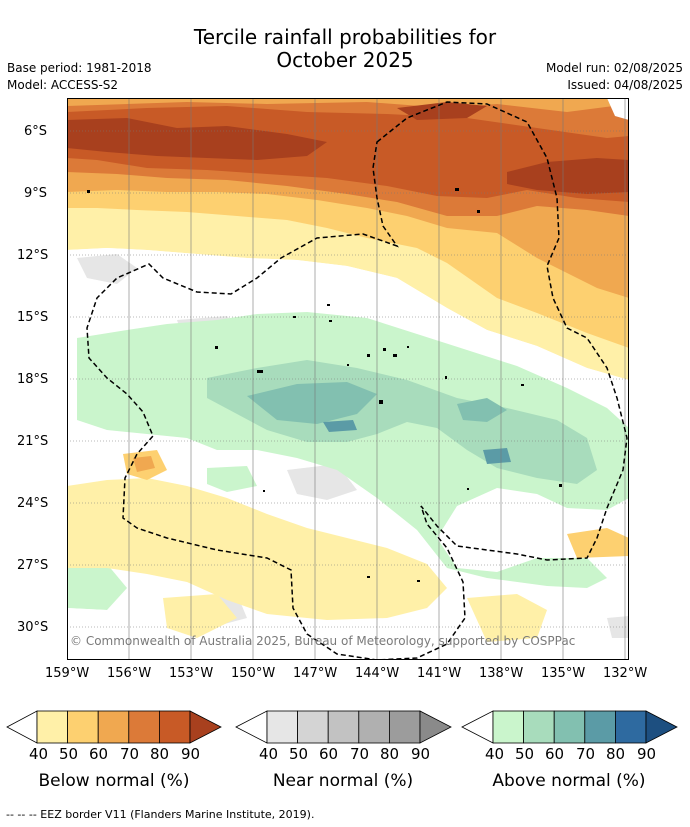 Image resolution: width=690 pixels, height=827 pixels. What do you see at coordinates (114, 727) in the screenshot?
I see `below-normal-colorbar` at bounding box center [114, 727].